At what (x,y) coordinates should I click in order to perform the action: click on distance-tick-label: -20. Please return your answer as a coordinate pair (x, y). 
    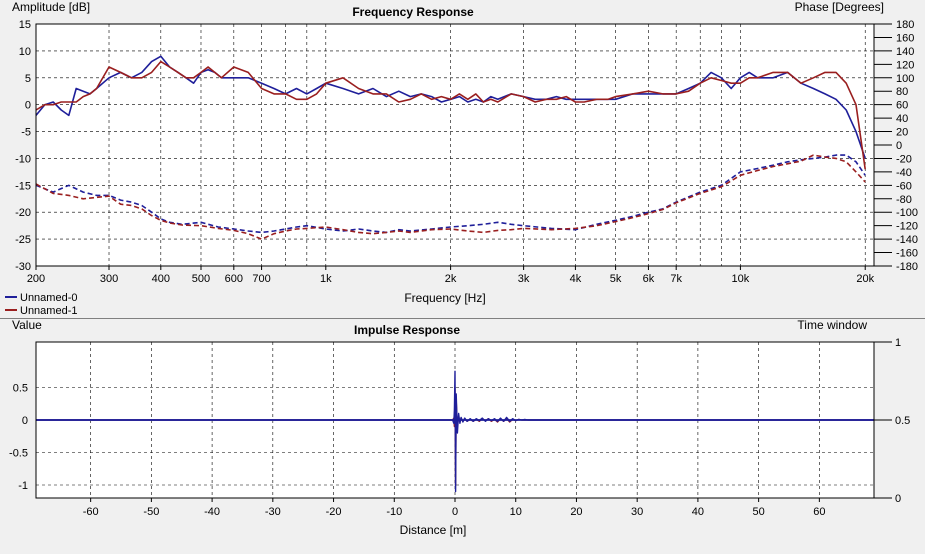
    Looking at the image, I should click on (334, 512).